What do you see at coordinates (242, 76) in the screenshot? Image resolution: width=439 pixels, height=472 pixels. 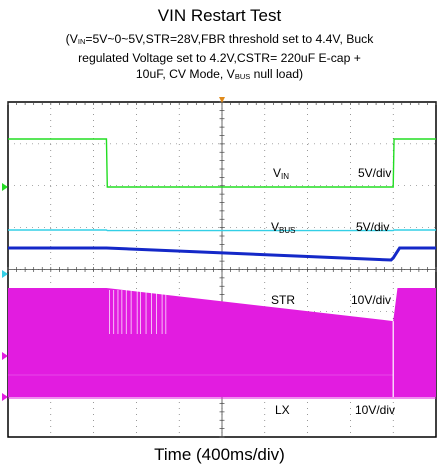 I see `caption-line3-sub: BUS` at bounding box center [242, 76].